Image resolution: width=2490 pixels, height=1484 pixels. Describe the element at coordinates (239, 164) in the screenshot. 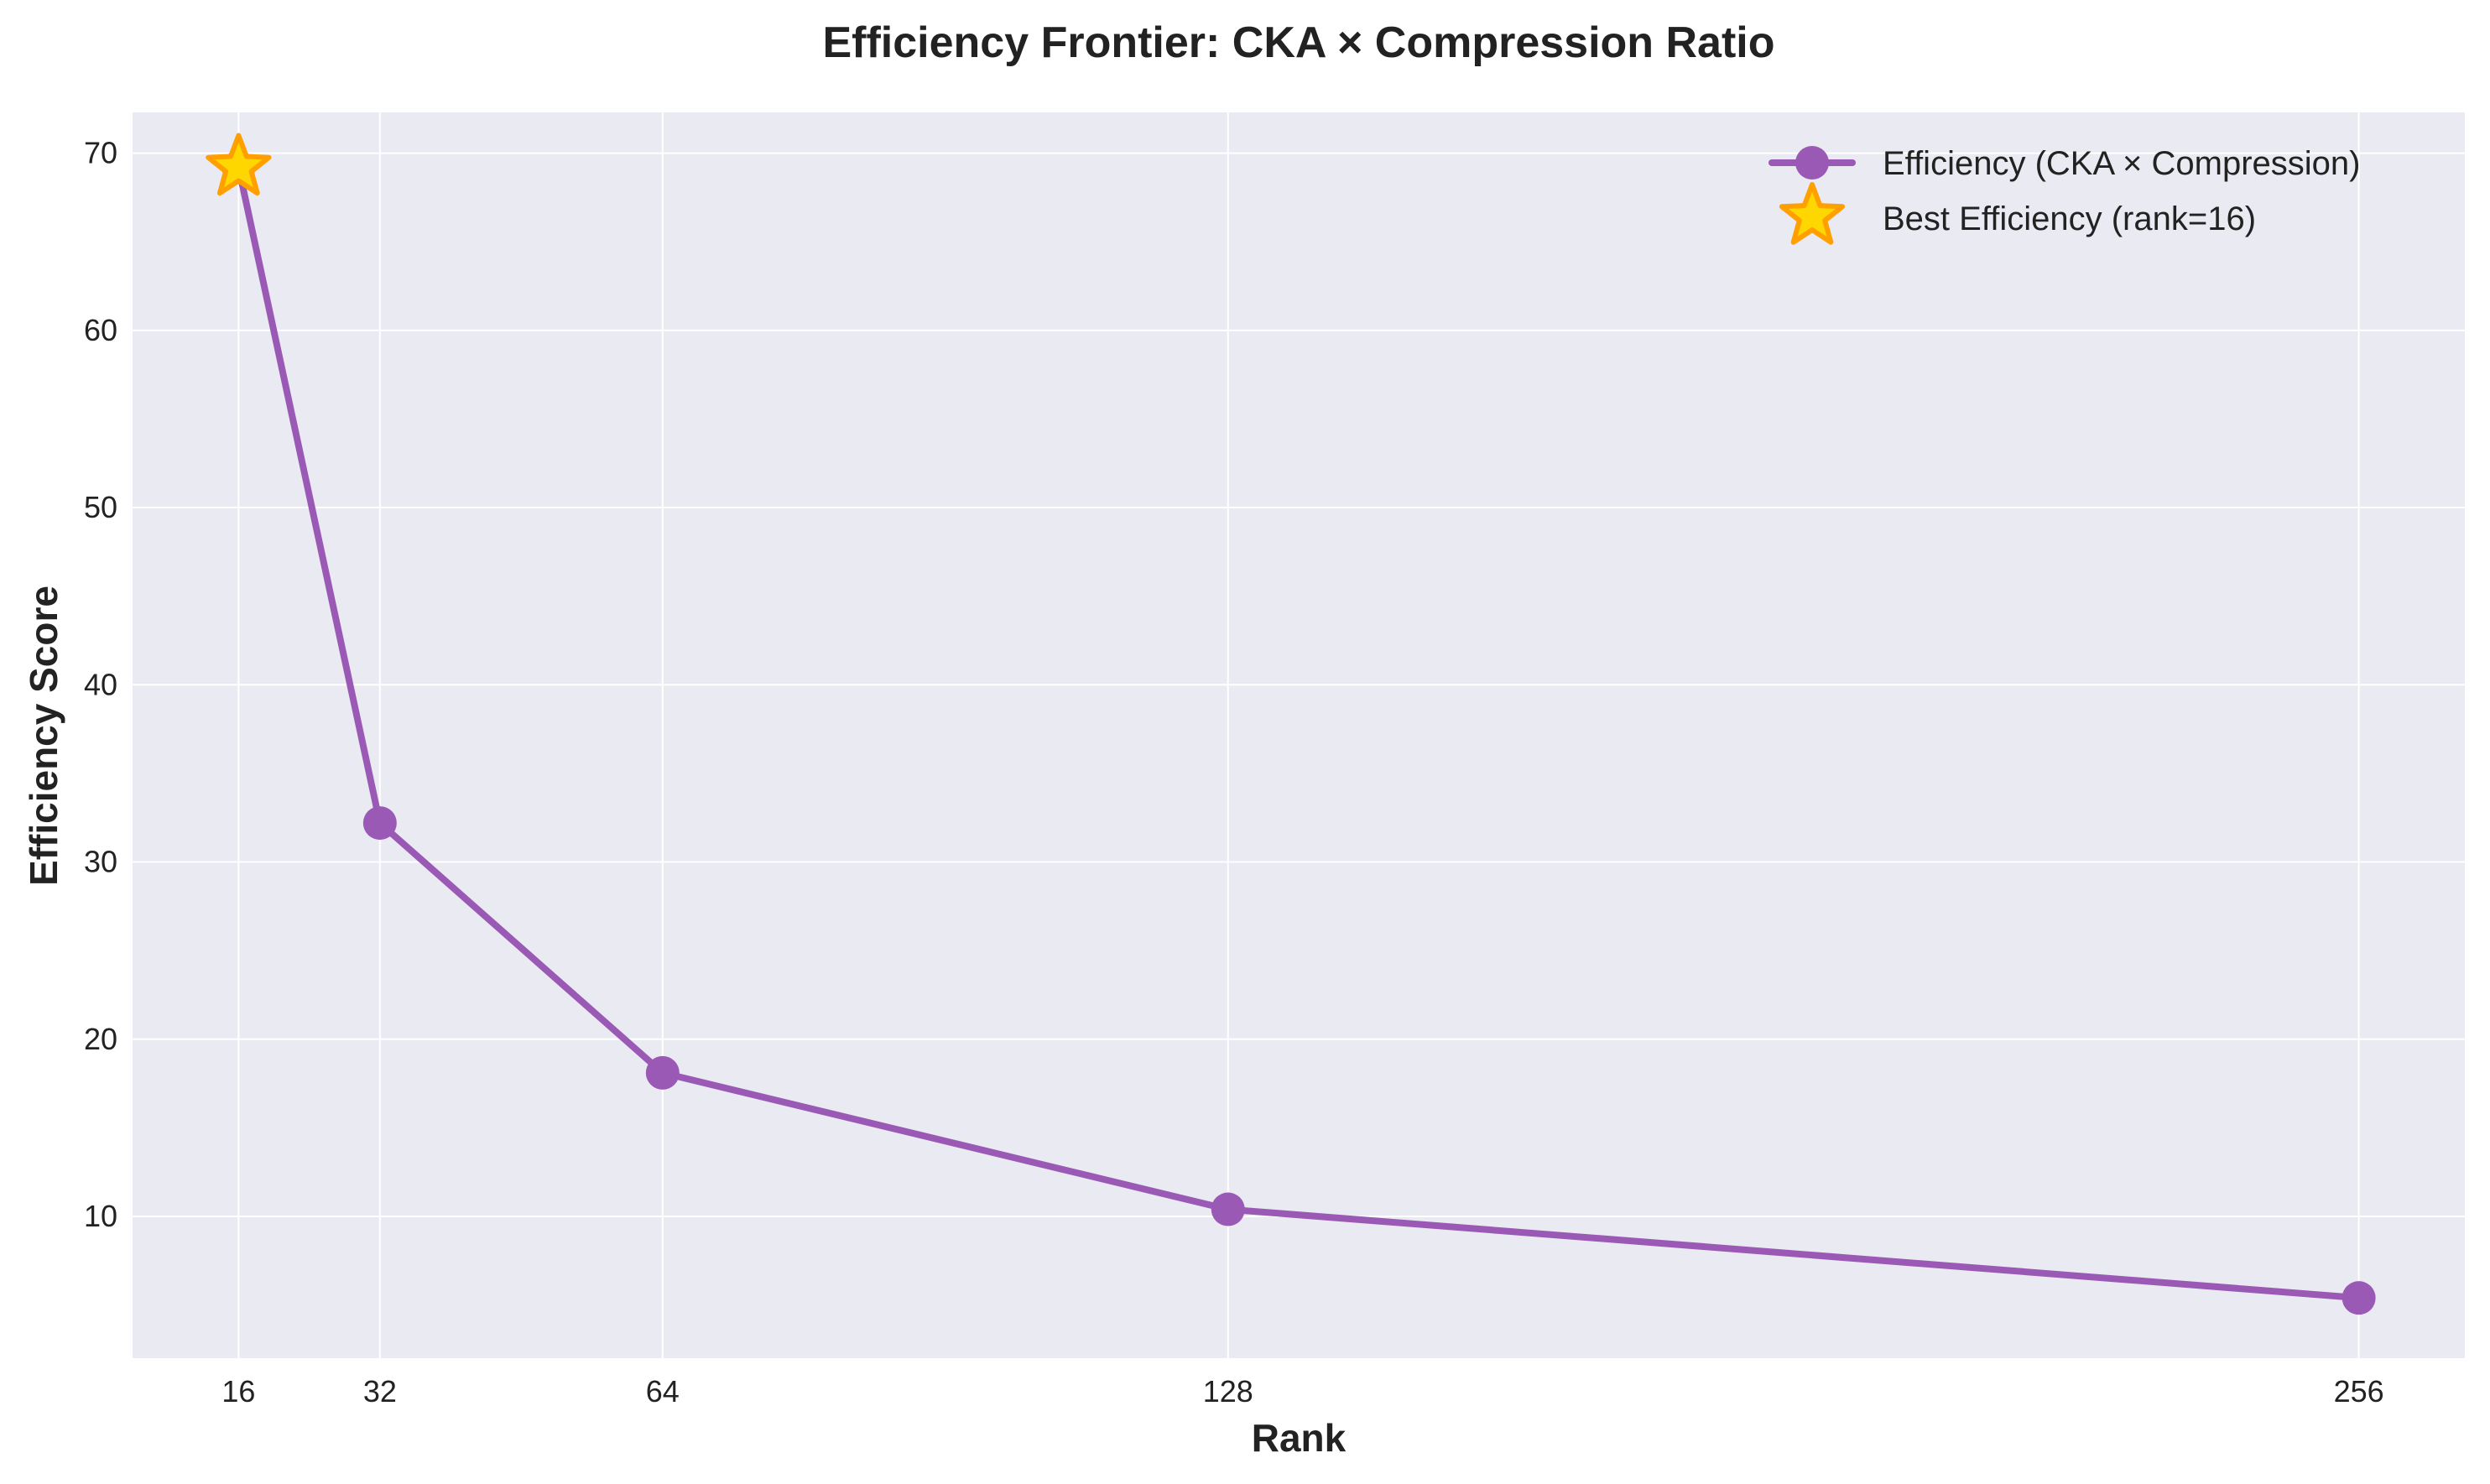

I see `best-efficiency-star-marker` at that location.